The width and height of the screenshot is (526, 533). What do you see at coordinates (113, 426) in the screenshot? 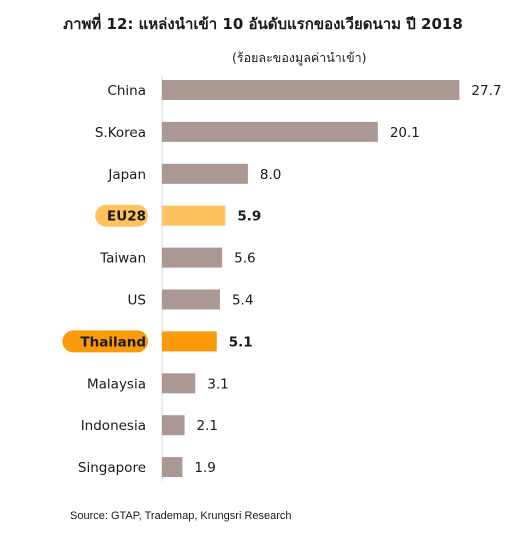
I see `category-label-indonesia: Indonesia` at bounding box center [113, 426].